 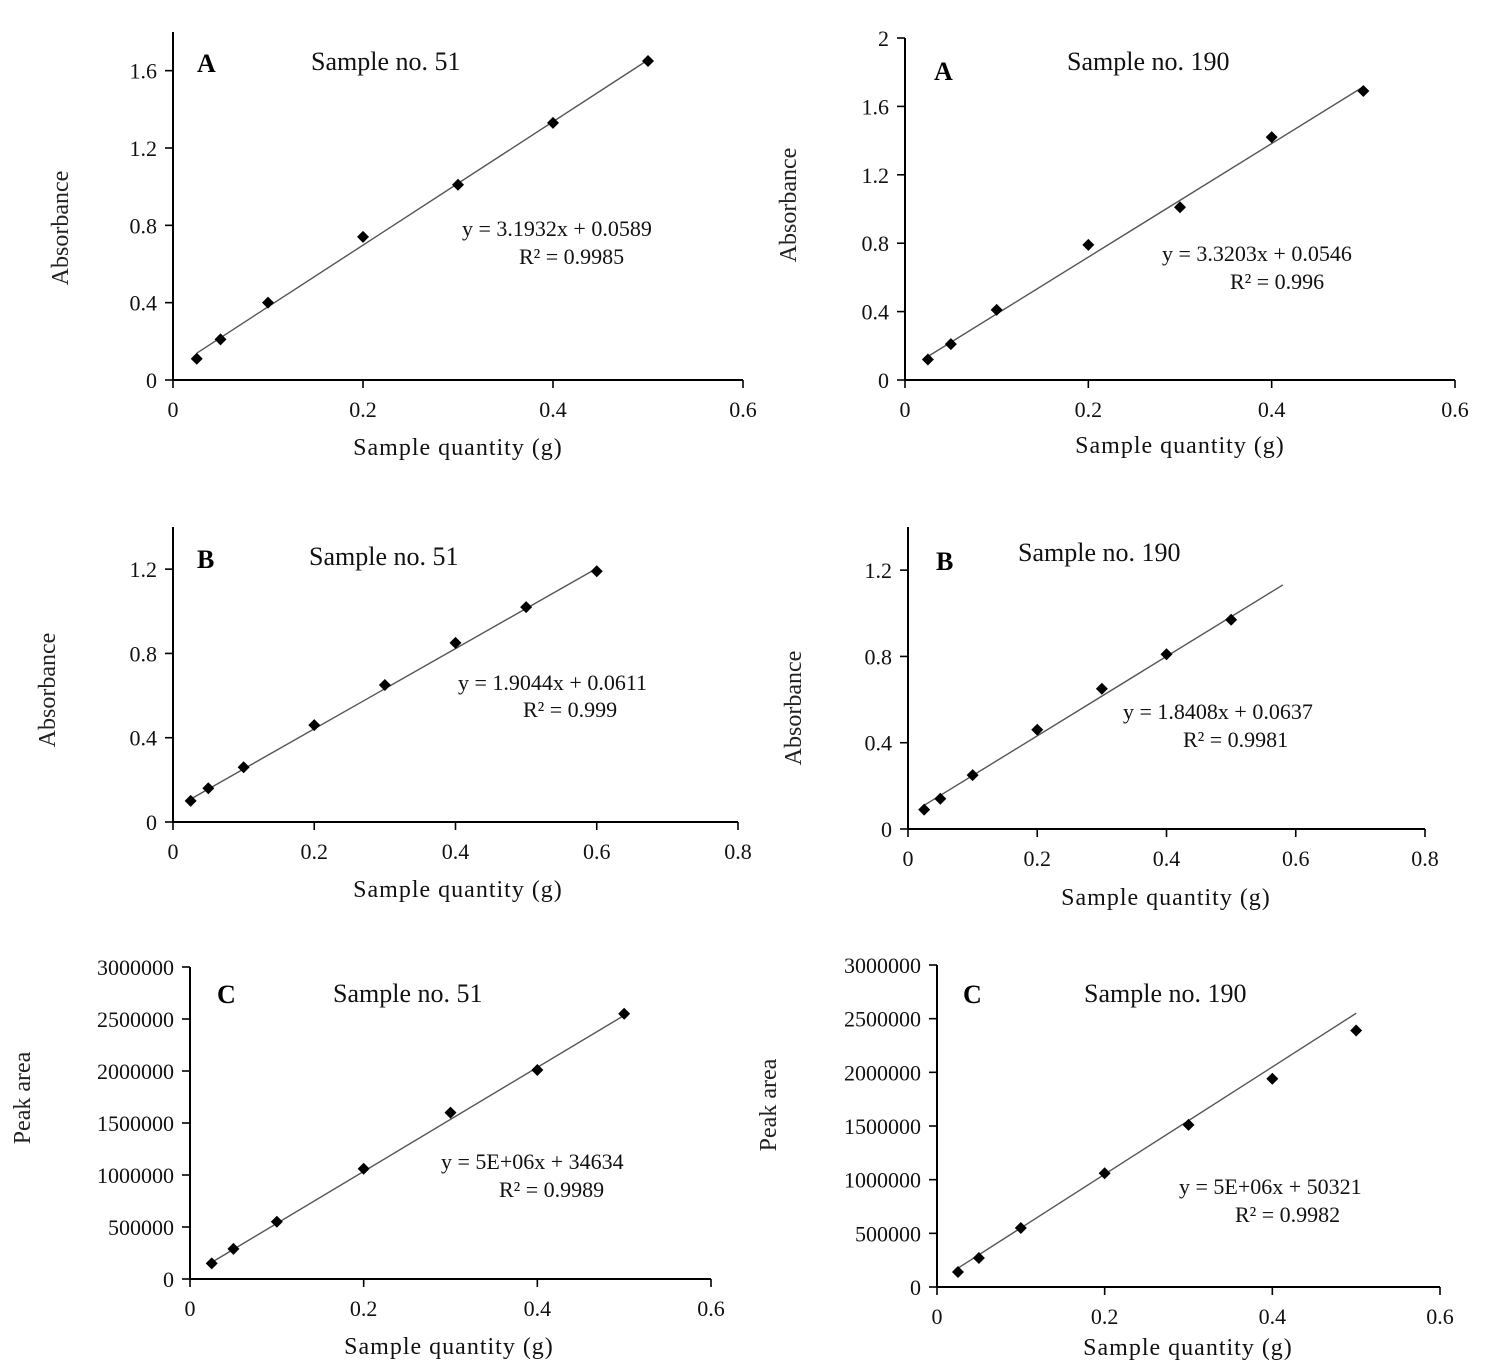 I want to click on r-squared-label: R² = 0.9981, so click(x=1235, y=739).